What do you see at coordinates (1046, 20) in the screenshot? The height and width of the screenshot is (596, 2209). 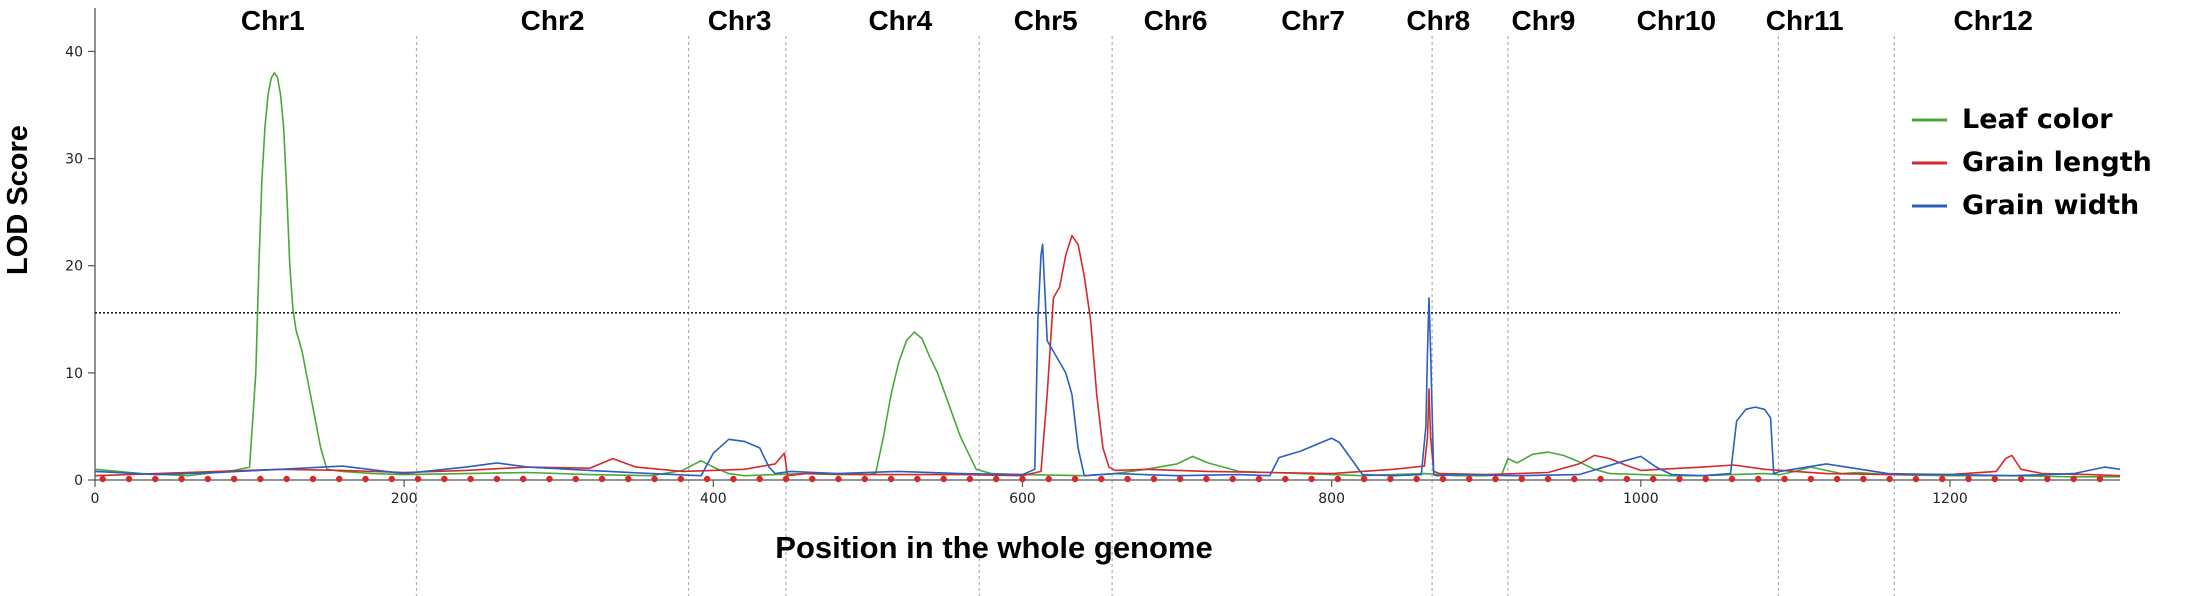 I see `chromosome-label: Chr5` at bounding box center [1046, 20].